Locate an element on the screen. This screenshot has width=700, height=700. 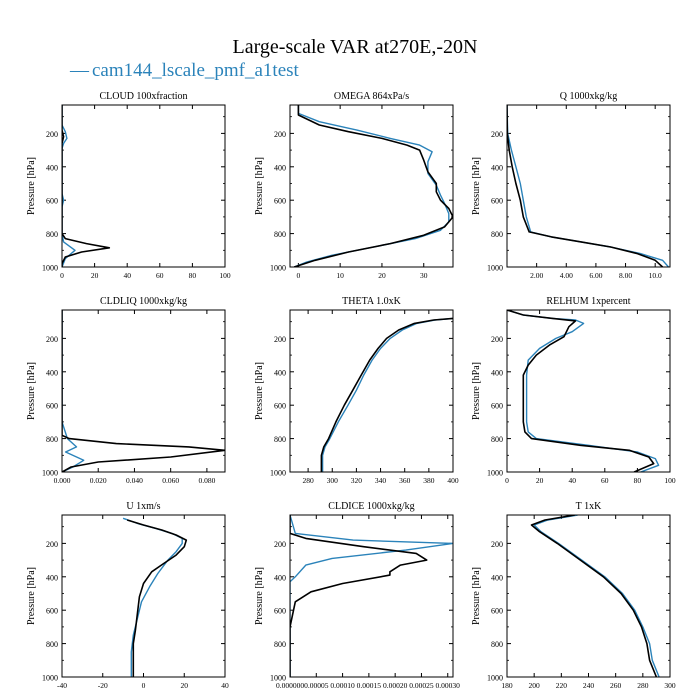
panel-title: RELHUM 1xpercent is located at coordinates (588, 301).